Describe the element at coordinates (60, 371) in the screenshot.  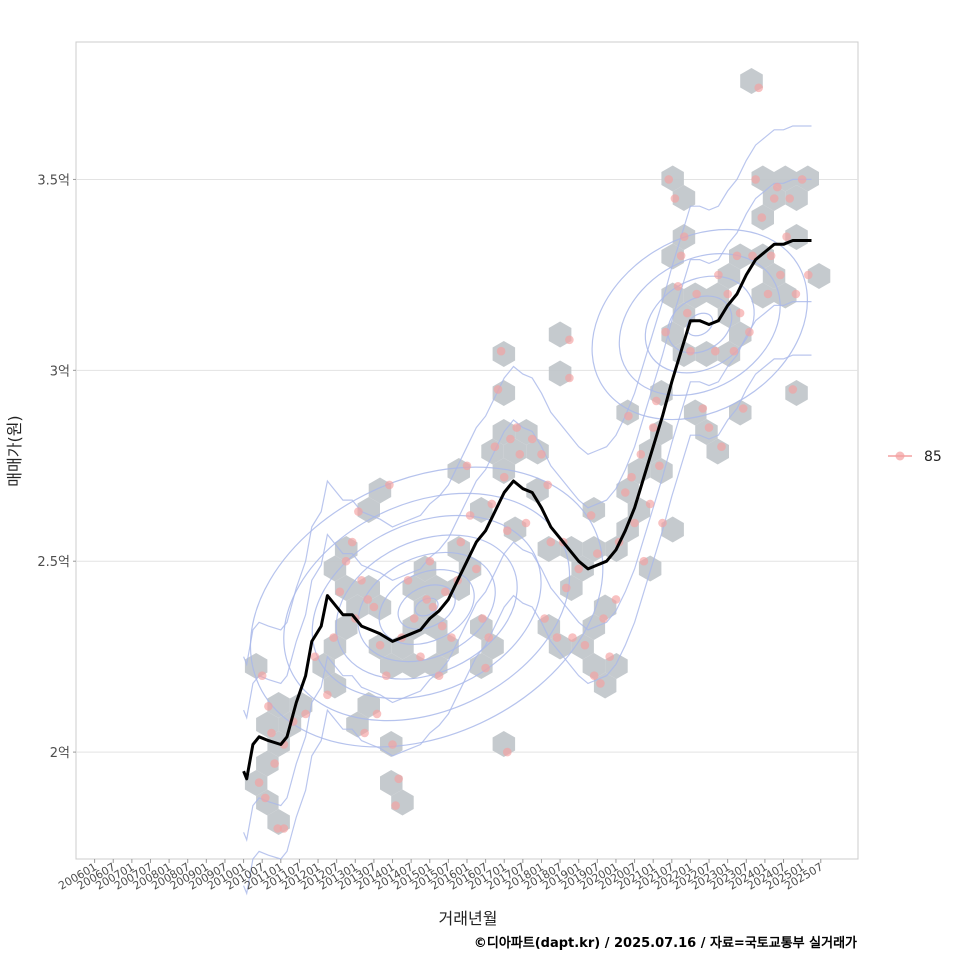
I see `y-tick-label: 3억` at that location.